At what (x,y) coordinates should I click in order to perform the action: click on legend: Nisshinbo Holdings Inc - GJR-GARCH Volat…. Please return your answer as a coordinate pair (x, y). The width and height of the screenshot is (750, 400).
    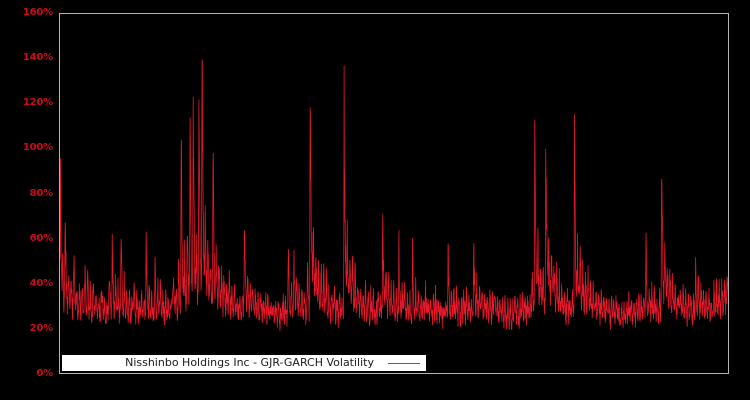
    Looking at the image, I should click on (244, 363).